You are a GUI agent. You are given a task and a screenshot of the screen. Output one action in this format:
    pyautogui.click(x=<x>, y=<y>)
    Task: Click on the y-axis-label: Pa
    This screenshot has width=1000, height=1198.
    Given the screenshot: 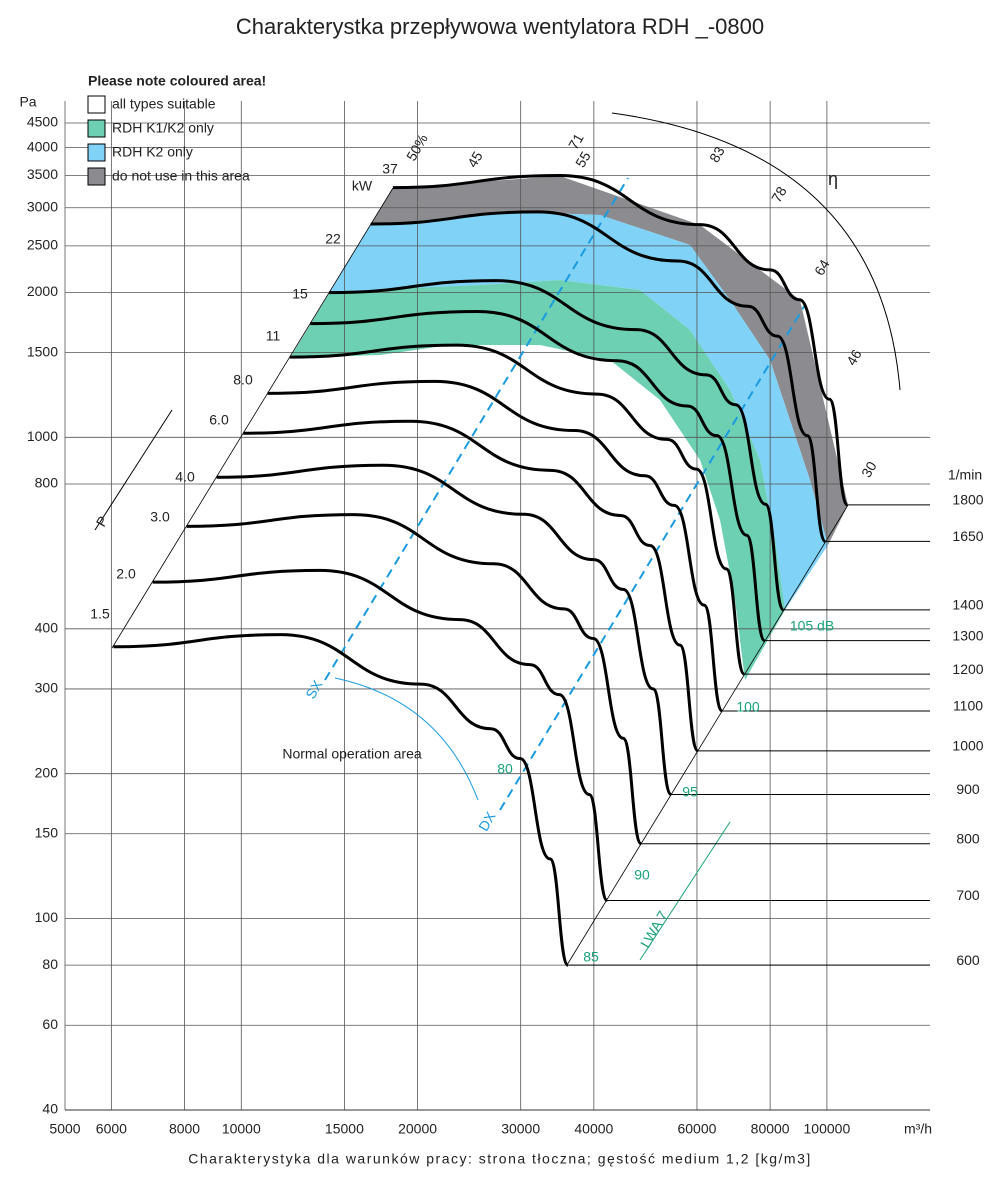 What is the action you would take?
    pyautogui.click(x=27, y=102)
    